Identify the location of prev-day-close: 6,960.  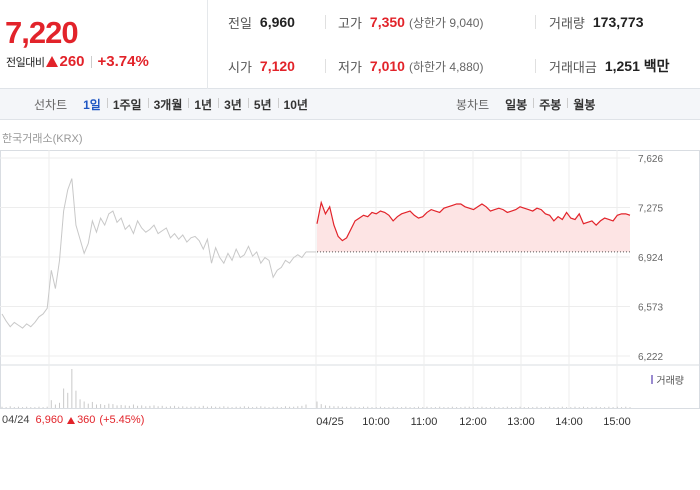
(49, 420).